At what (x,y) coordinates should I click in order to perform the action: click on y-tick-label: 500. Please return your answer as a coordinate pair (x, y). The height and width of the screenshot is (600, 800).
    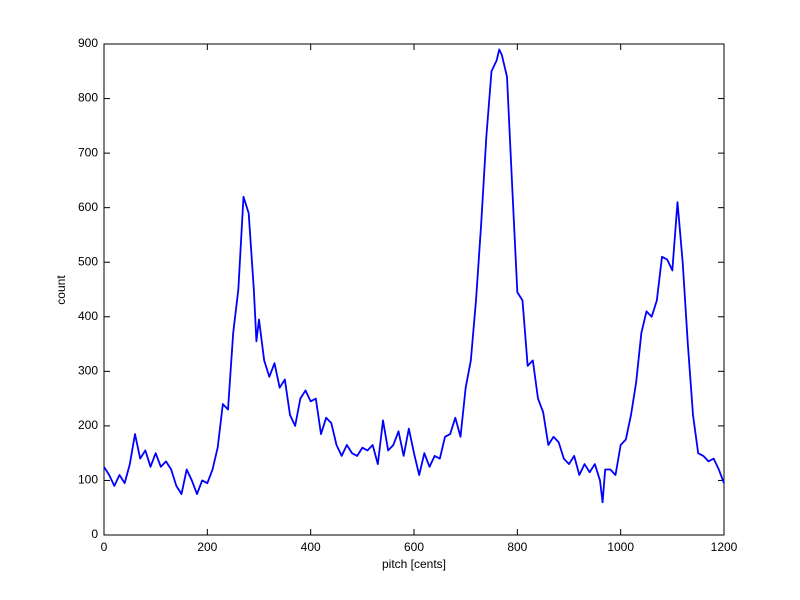
    Looking at the image, I should click on (88, 261).